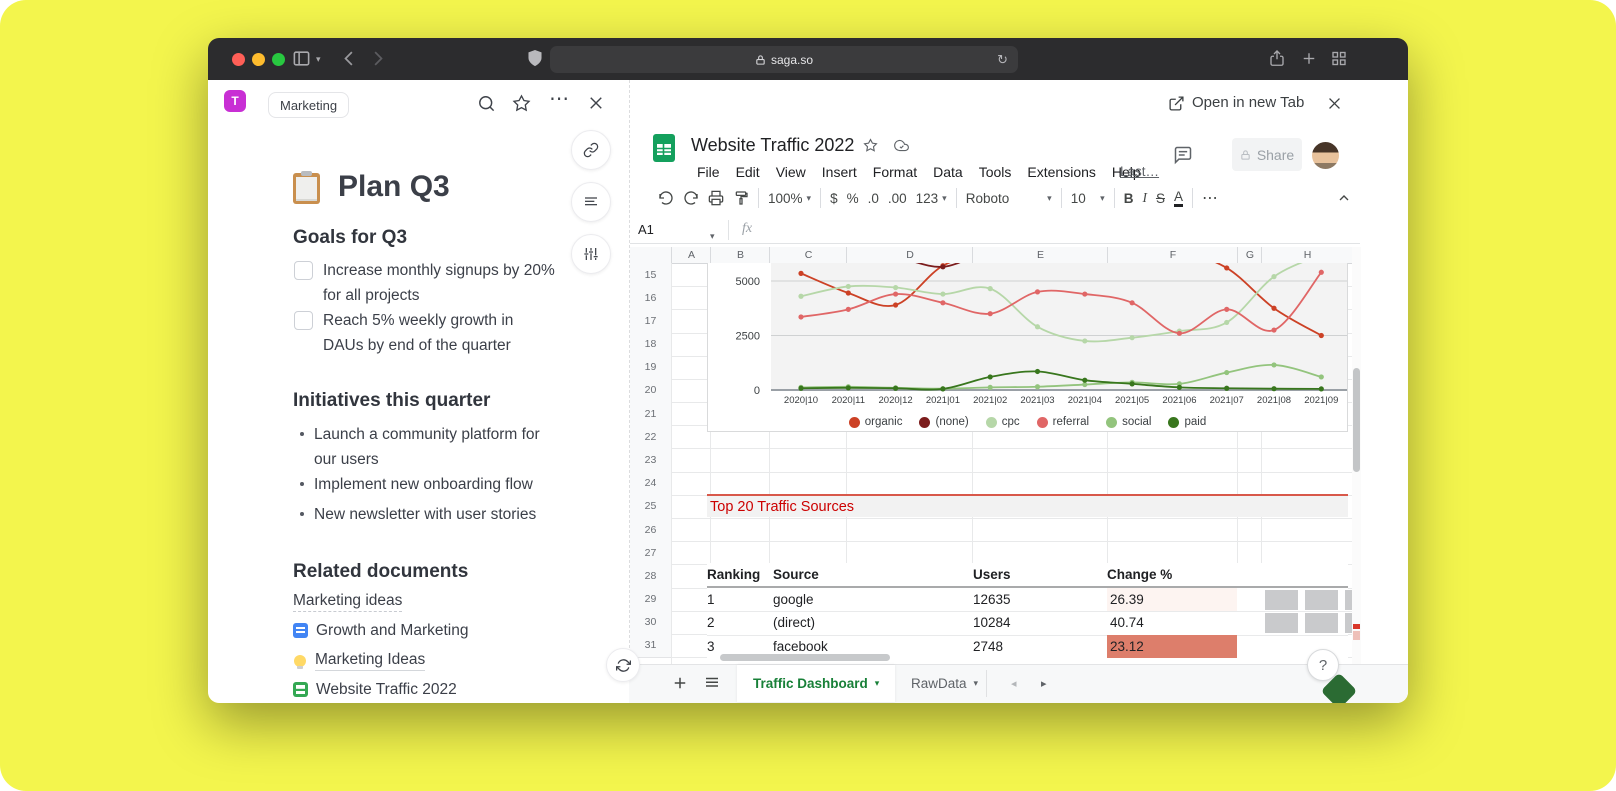 This screenshot has height=791, width=1616. Describe the element at coordinates (839, 172) in the screenshot. I see `menu-insert: Insert` at that location.